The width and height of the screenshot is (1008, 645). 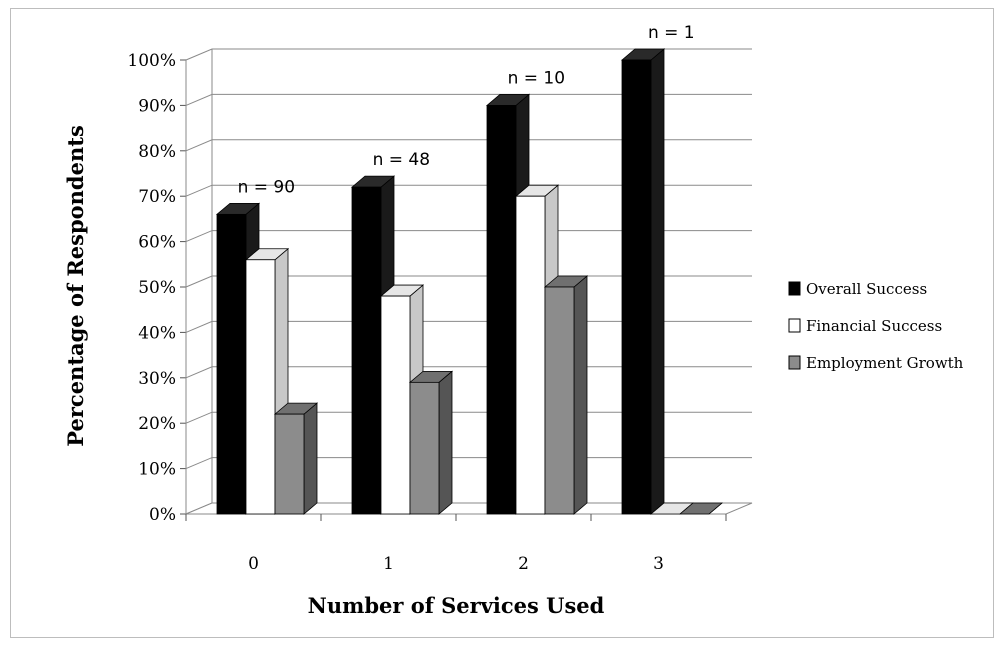 I want to click on sample-size-label: n = 48, so click(x=401, y=160).